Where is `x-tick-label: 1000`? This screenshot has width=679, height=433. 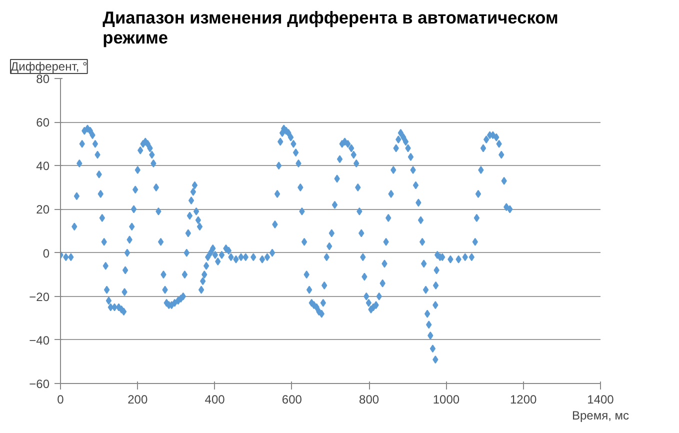 x-tick-label: 1000 is located at coordinates (446, 399).